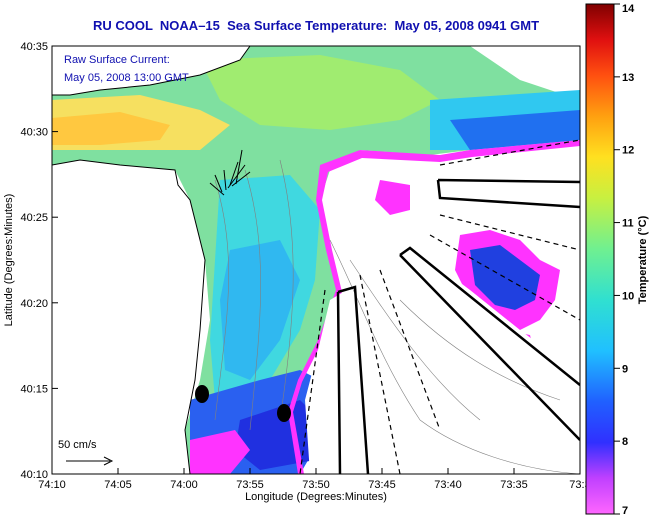 The height and width of the screenshot is (519, 651). What do you see at coordinates (90, 461) in the screenshot?
I see `scale-arrow-icon` at bounding box center [90, 461].